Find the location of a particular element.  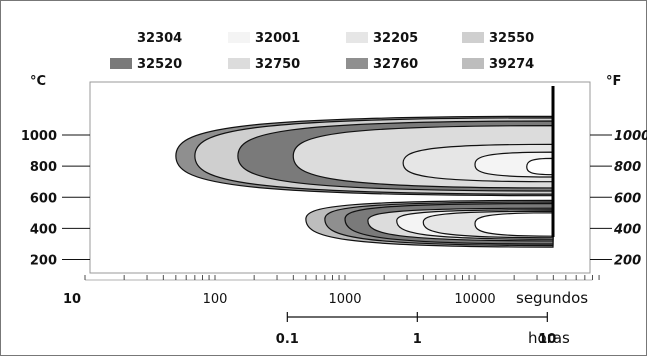

x-seconds-tick-label: 10 is located at coordinates (72, 299).